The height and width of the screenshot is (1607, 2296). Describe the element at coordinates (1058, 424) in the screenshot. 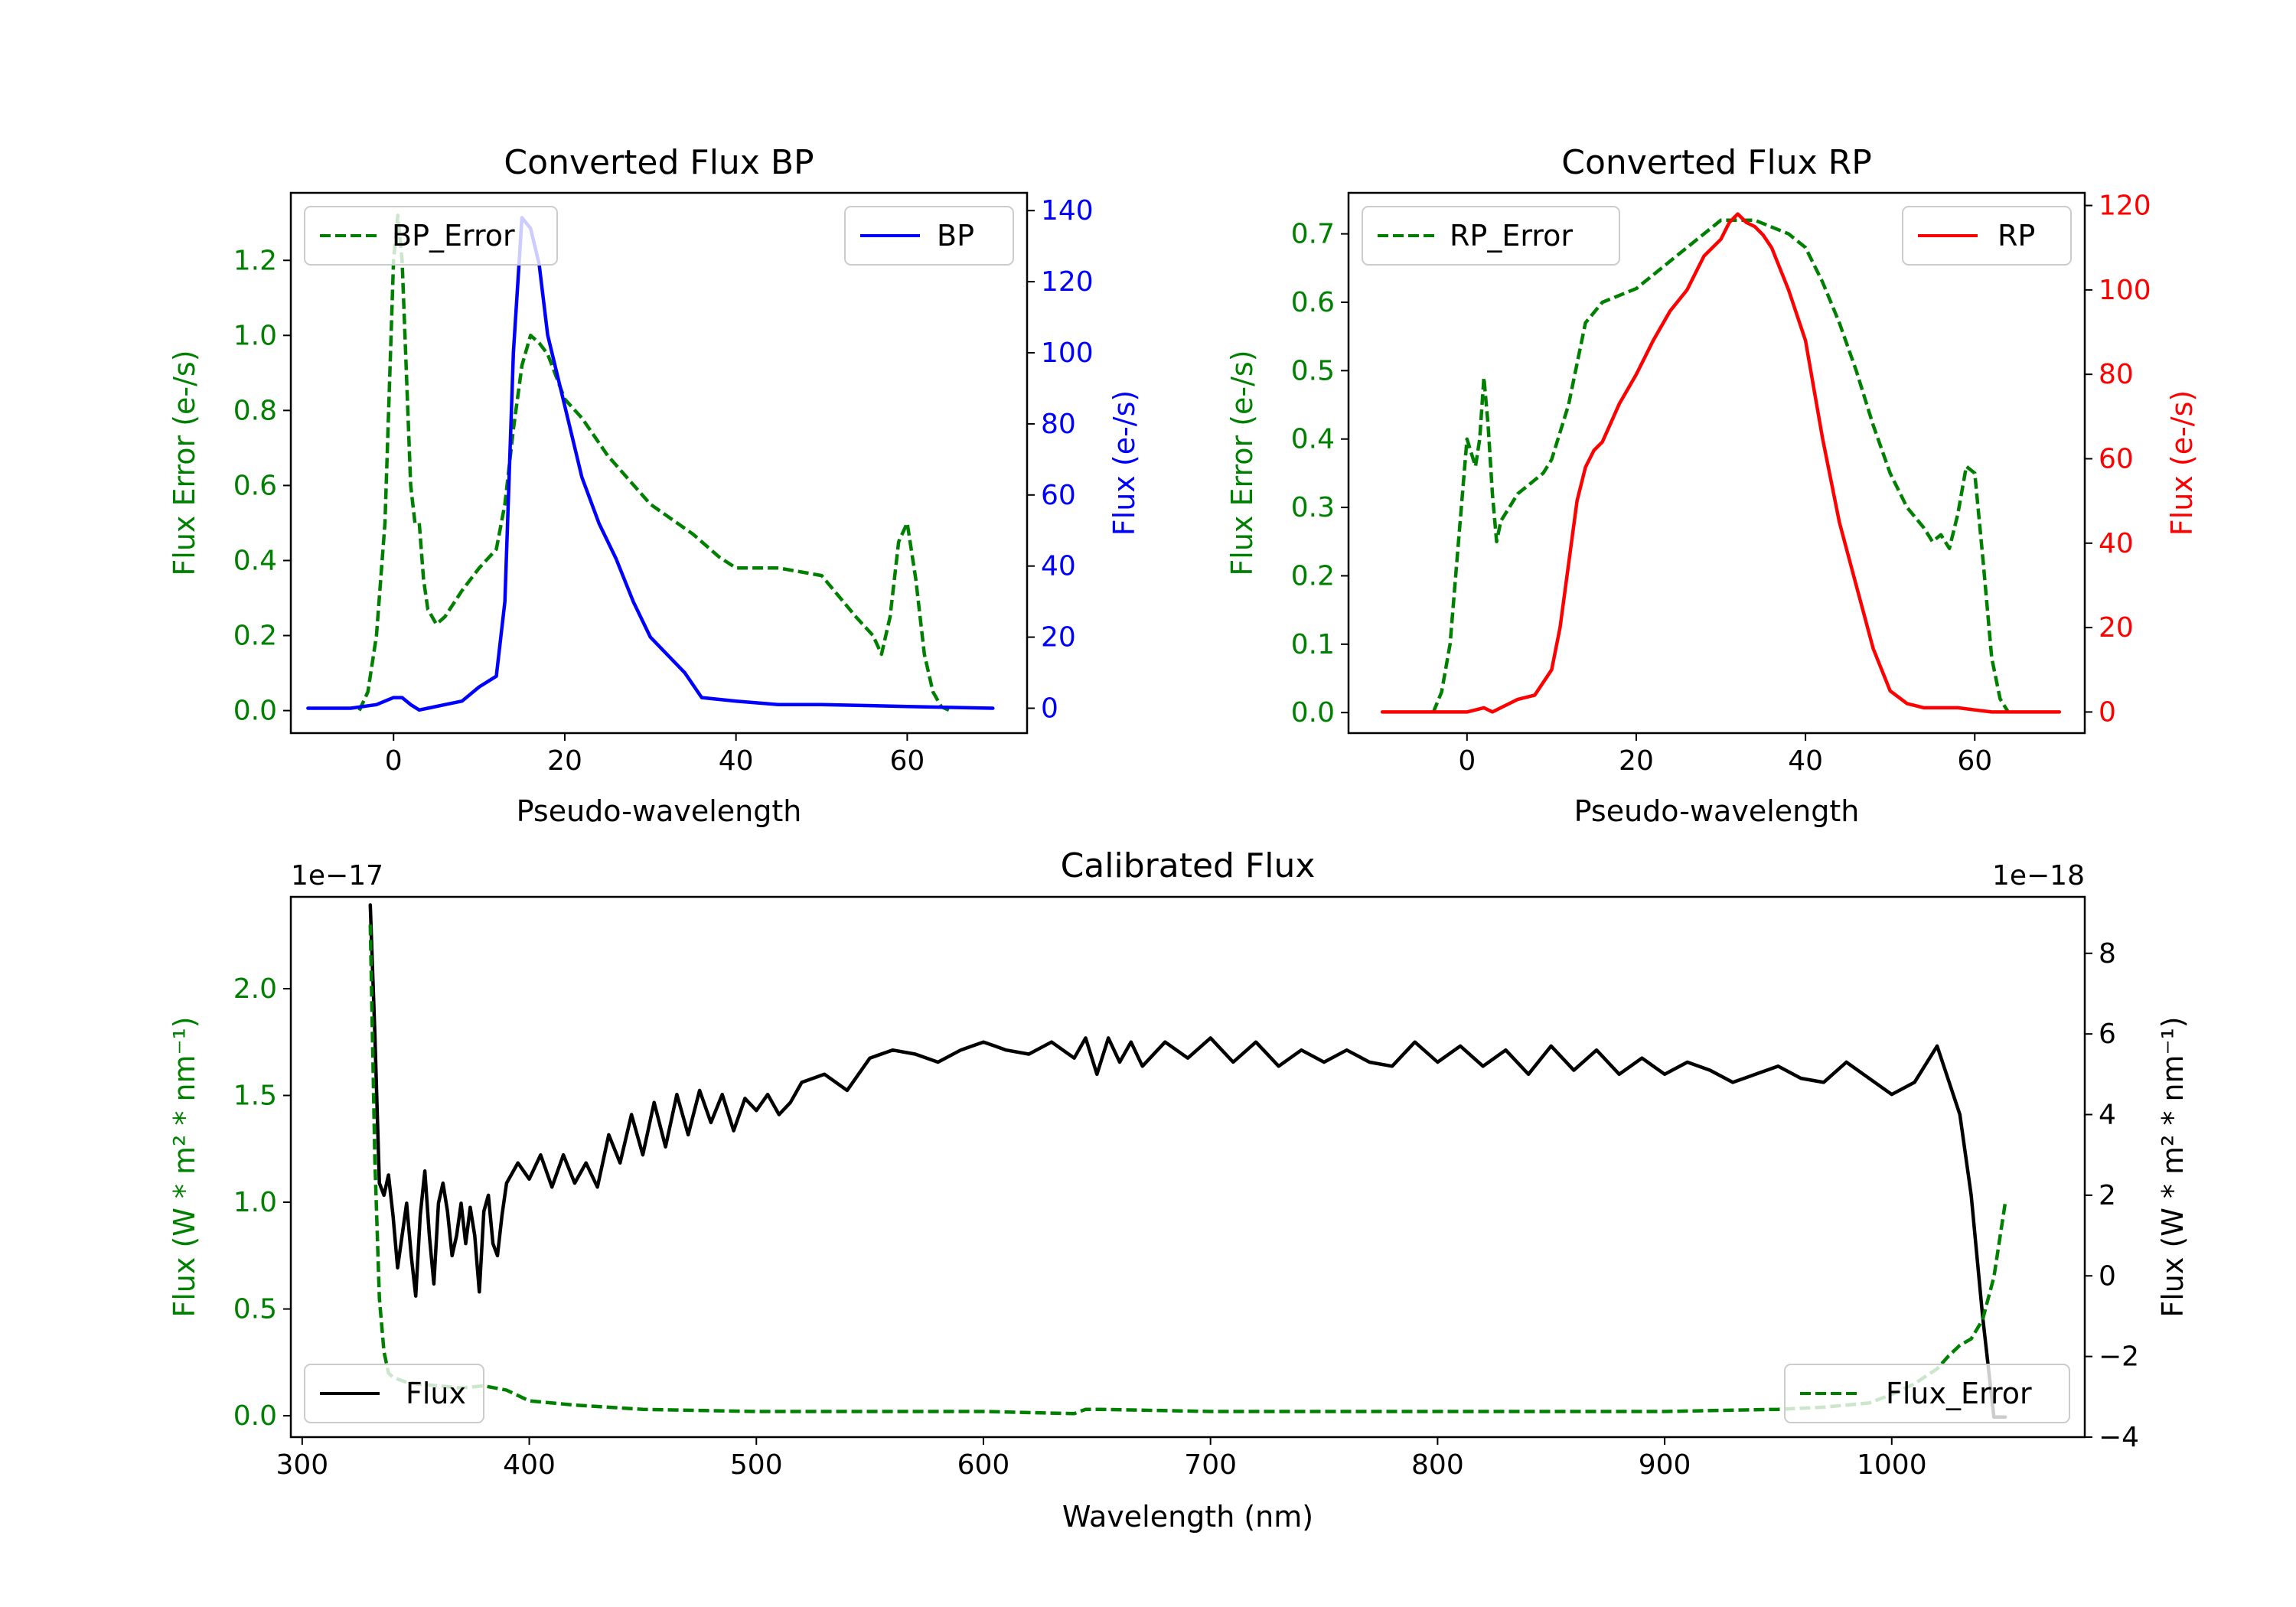

I see `bp-ytick-right-label-4: 80` at that location.